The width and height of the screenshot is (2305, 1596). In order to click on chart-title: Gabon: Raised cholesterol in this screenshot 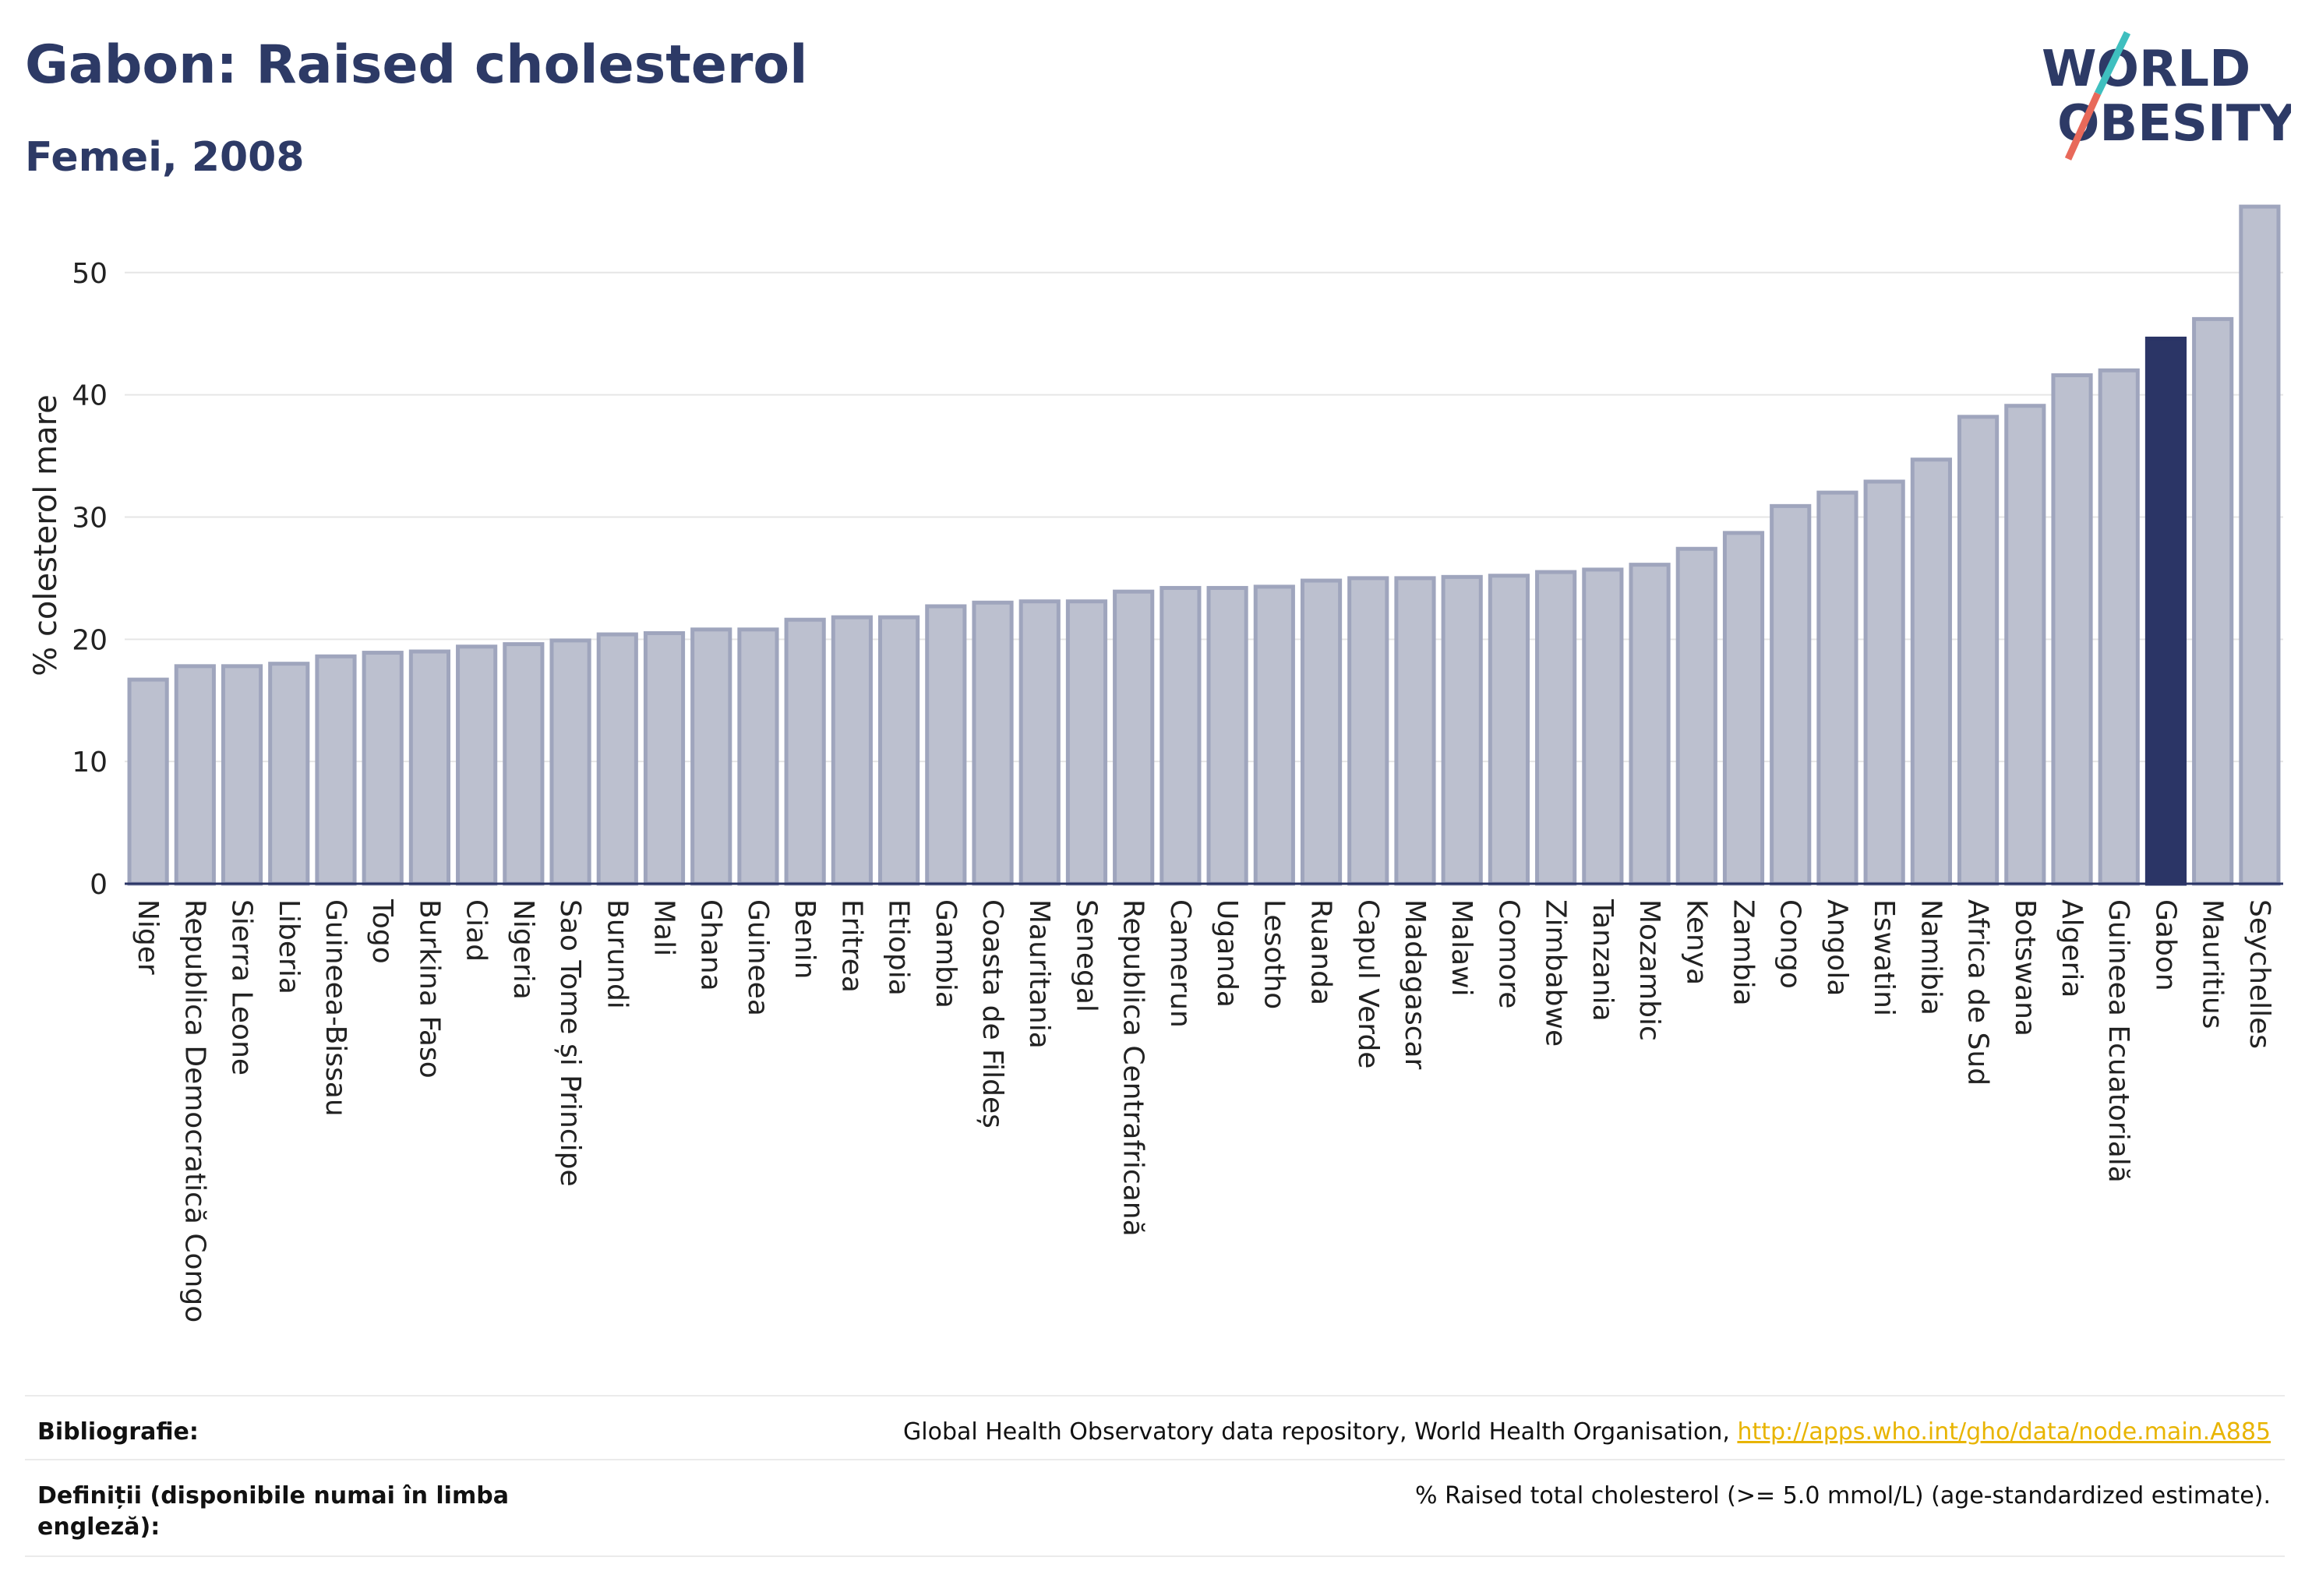, I will do `click(416, 65)`.